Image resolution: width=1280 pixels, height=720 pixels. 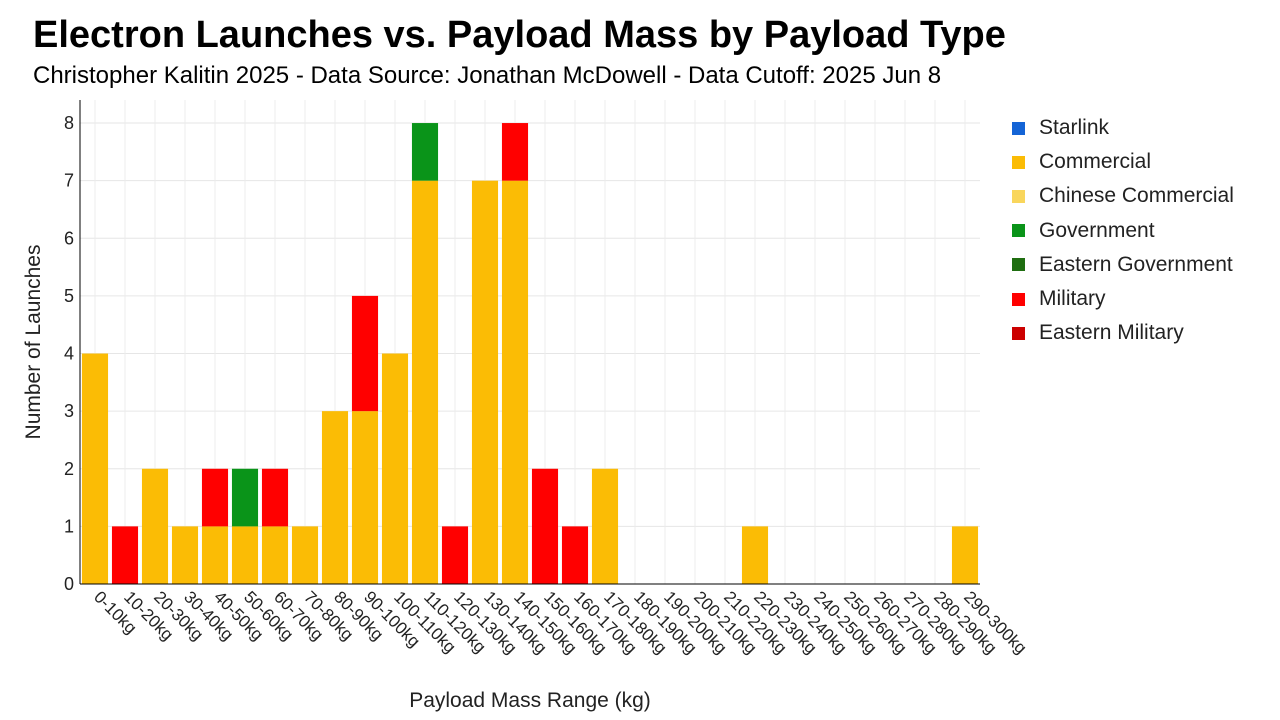 I want to click on legend-item: Government, so click(x=1123, y=231).